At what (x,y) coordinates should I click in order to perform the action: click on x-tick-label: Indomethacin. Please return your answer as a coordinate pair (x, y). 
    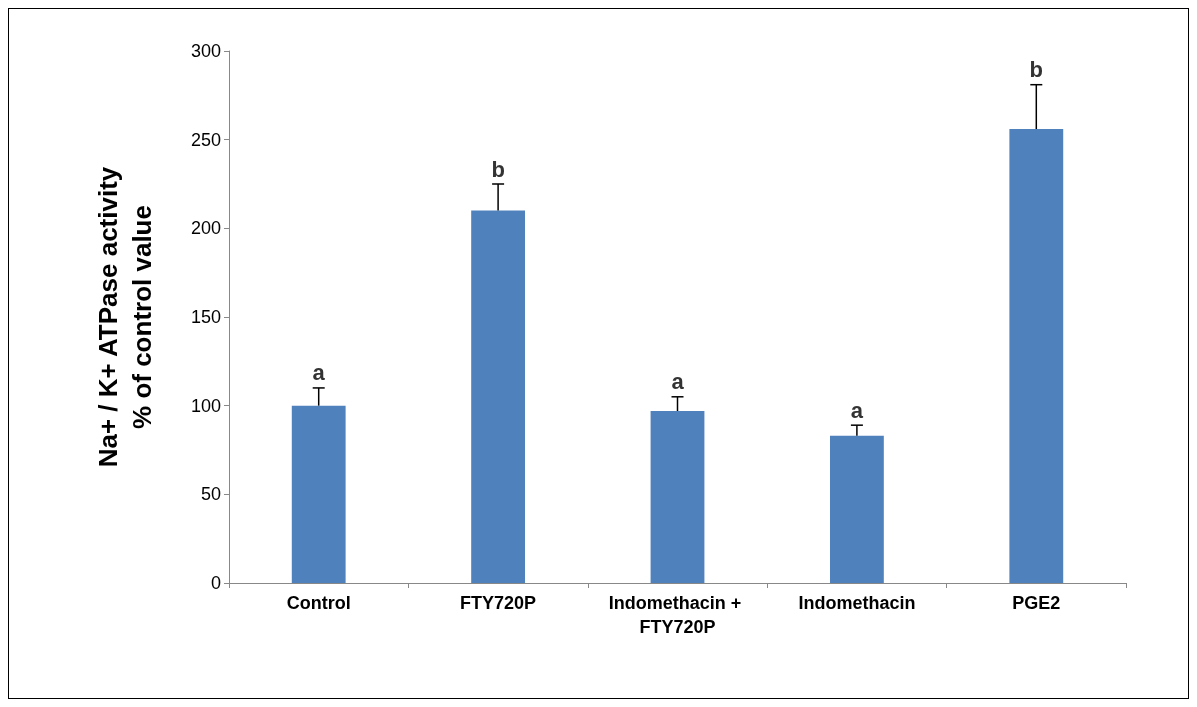
    Looking at the image, I should click on (857, 603).